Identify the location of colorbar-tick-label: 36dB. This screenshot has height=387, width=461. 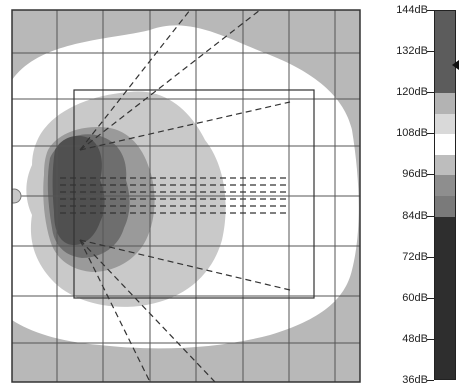
(415, 380).